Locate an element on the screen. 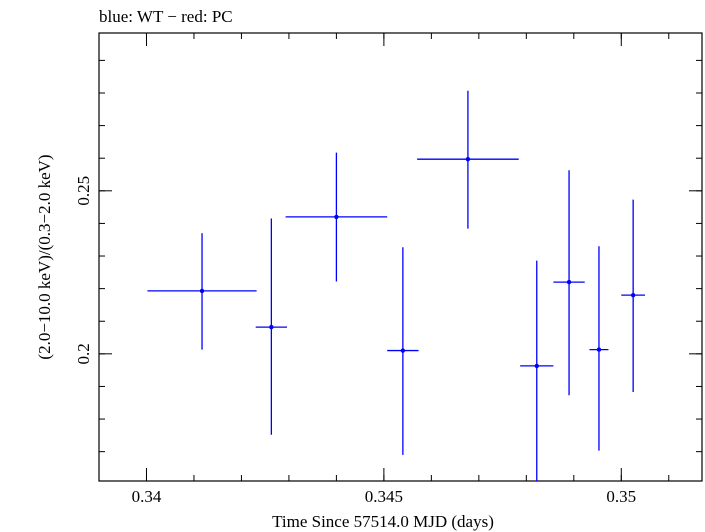 The width and height of the screenshot is (705, 532). y-tick-label: 0.2 is located at coordinates (83, 353).